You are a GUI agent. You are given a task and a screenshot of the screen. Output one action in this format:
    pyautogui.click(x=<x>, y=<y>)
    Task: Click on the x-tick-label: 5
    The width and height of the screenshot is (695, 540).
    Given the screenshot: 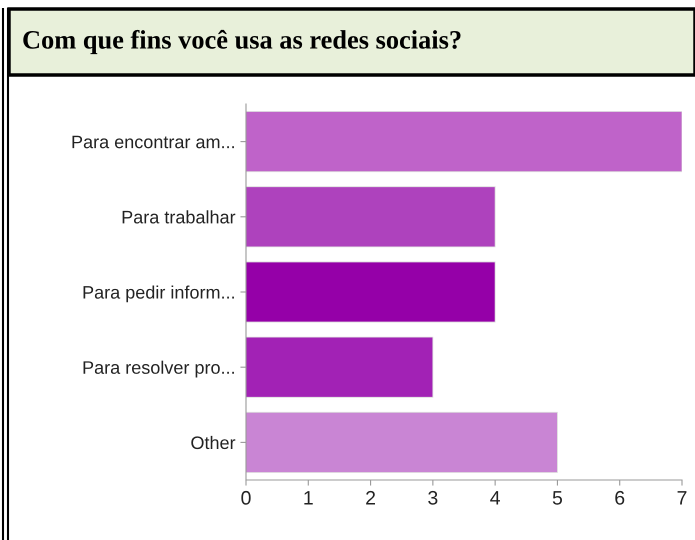 What is the action you would take?
    pyautogui.click(x=557, y=498)
    